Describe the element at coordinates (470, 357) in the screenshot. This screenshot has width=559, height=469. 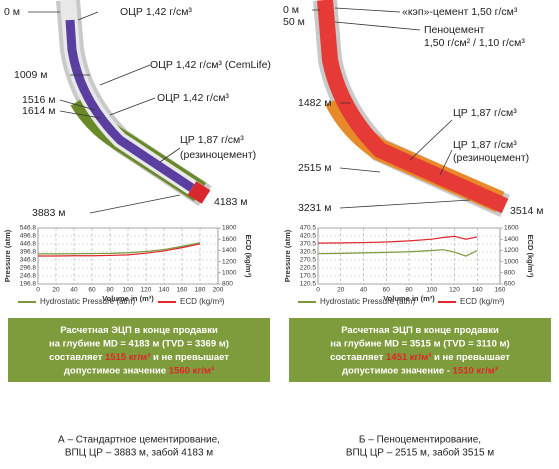
I see `summary-text: и не превышает` at that location.